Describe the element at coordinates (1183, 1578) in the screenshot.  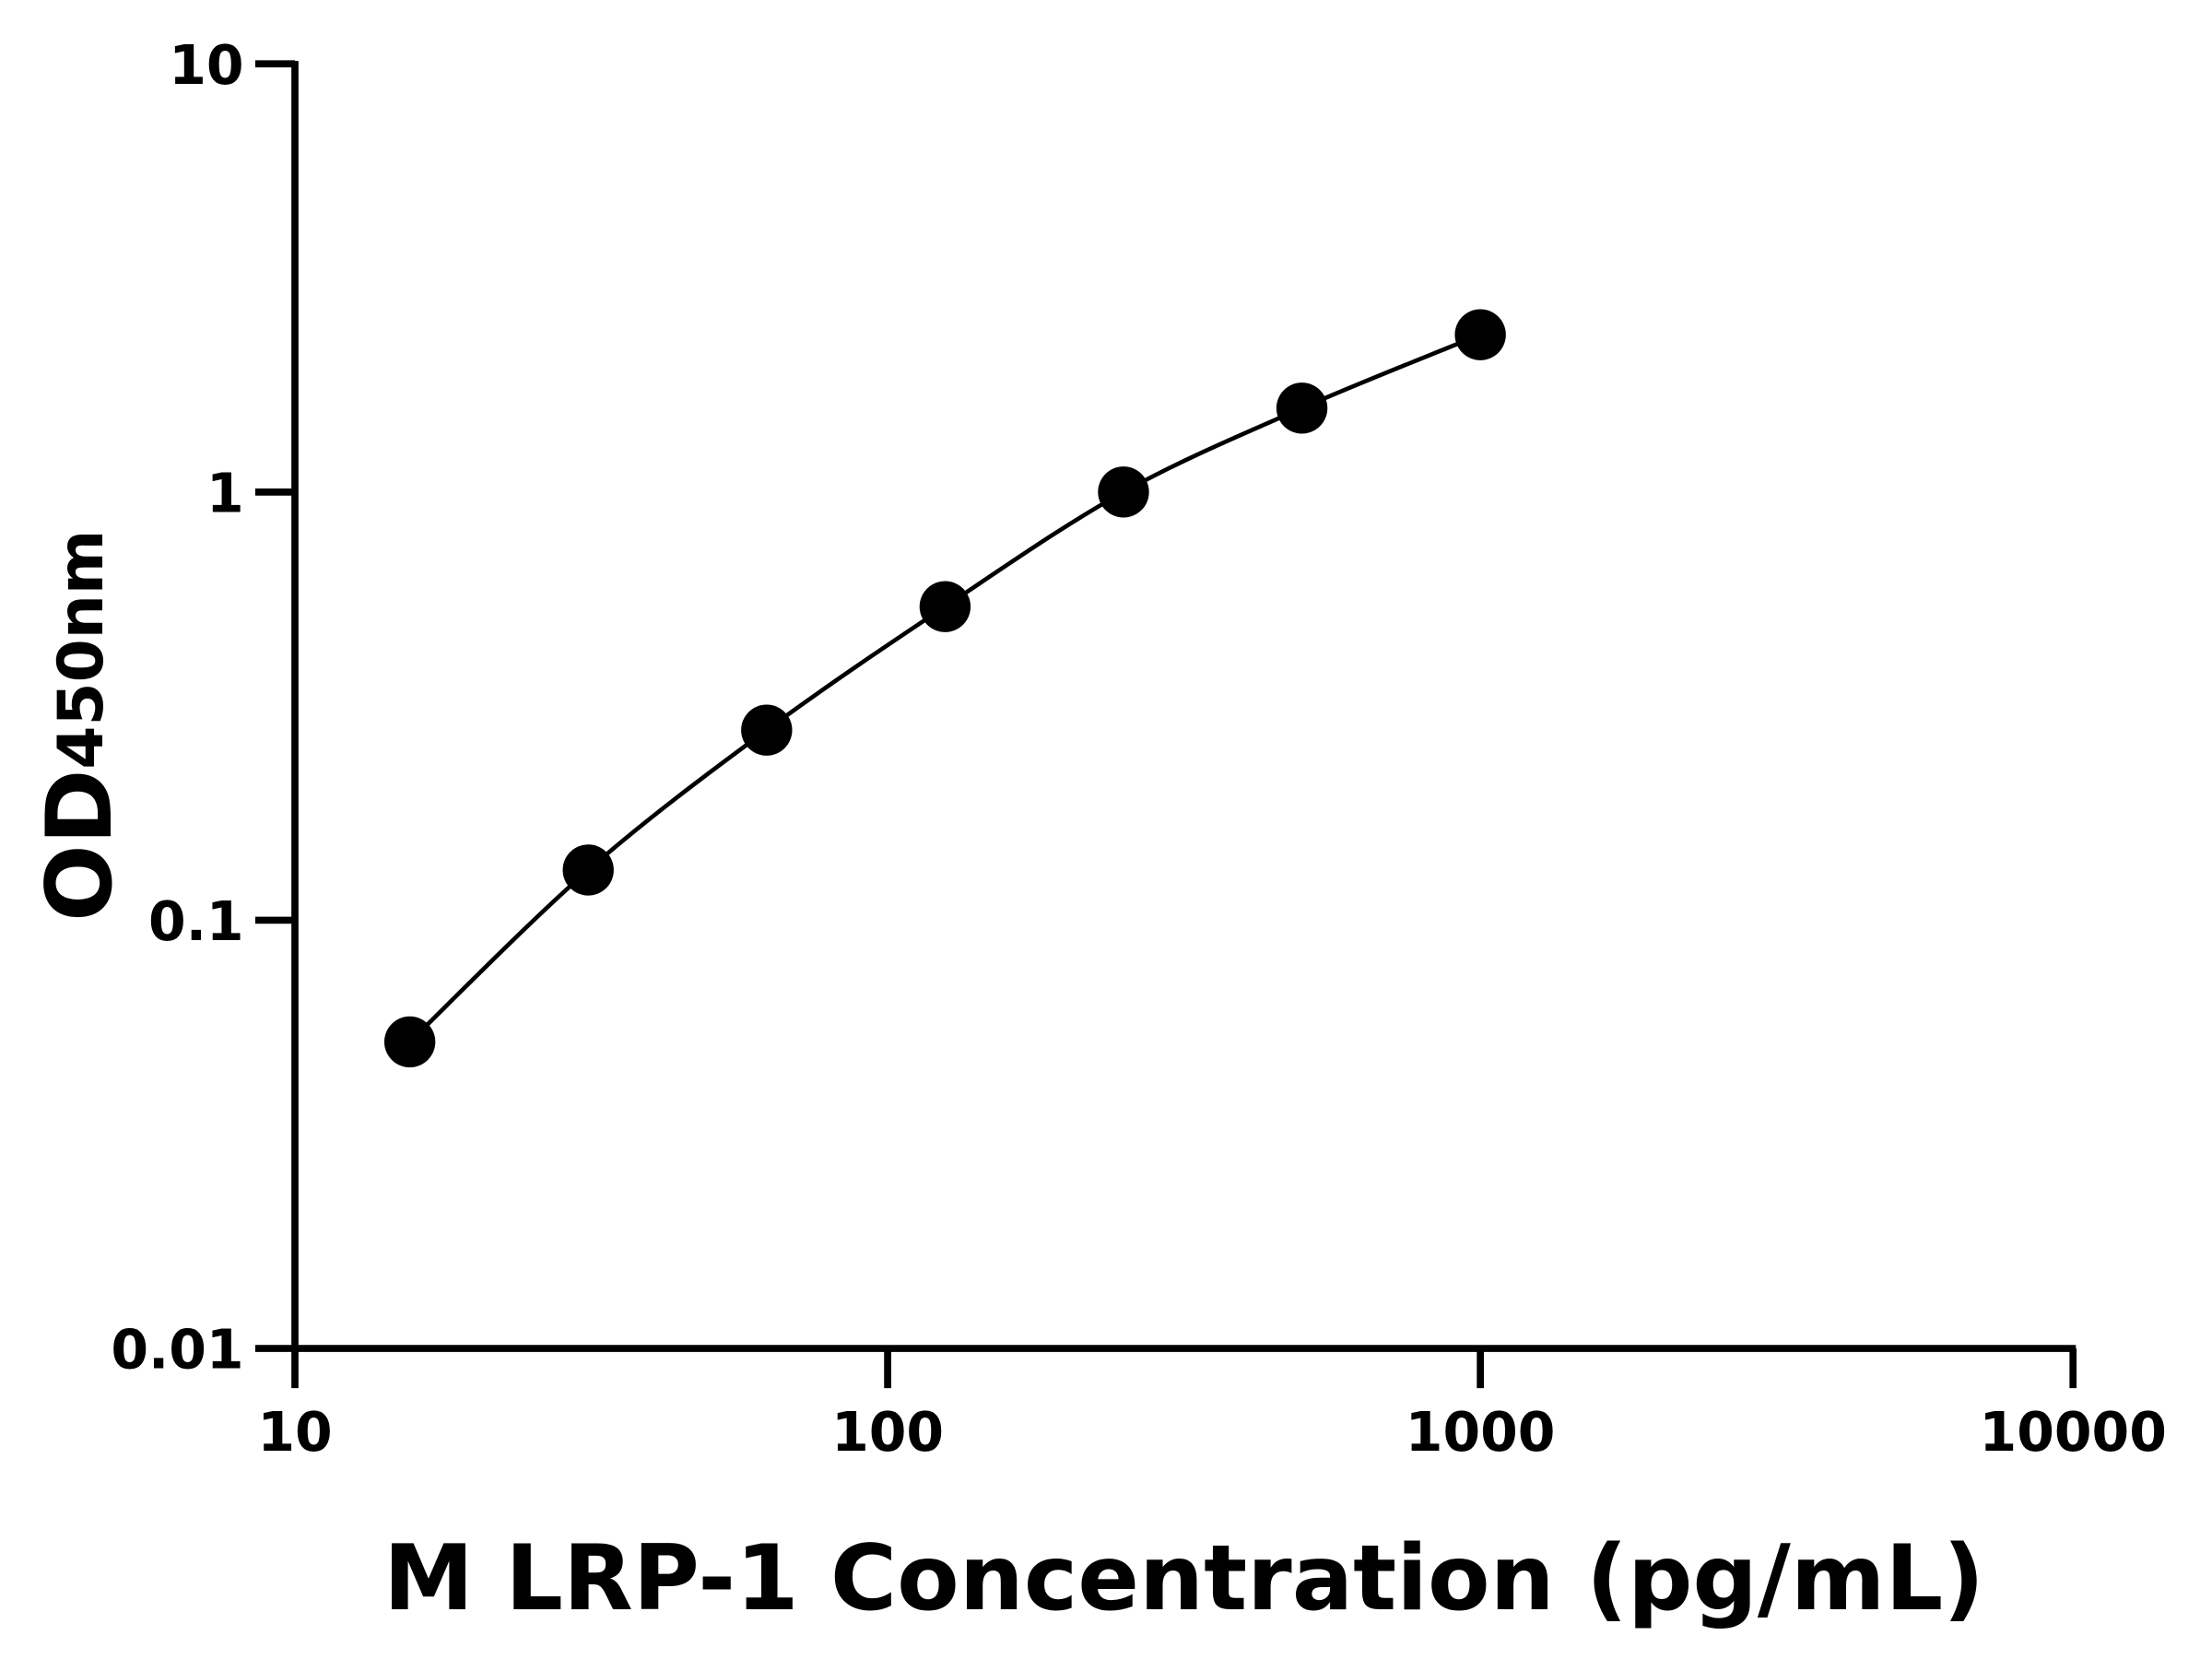
I see `x-axis-label: M LRP-1 Concentration (pg/mL)` at that location.